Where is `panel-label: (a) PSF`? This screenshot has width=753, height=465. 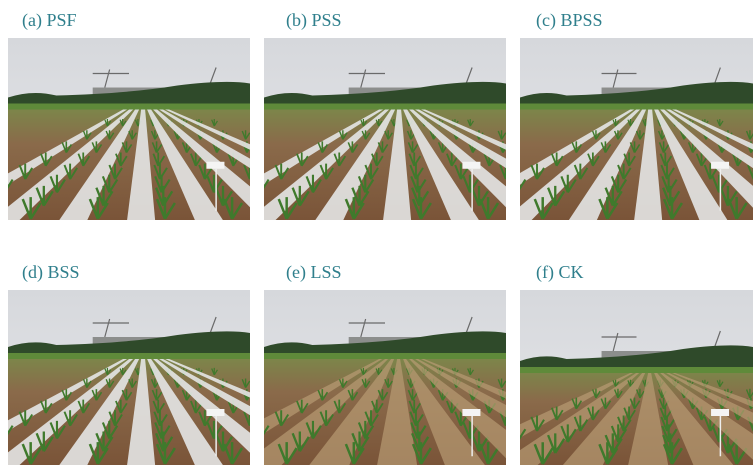 panel-label: (a) PSF is located at coordinates (49, 20).